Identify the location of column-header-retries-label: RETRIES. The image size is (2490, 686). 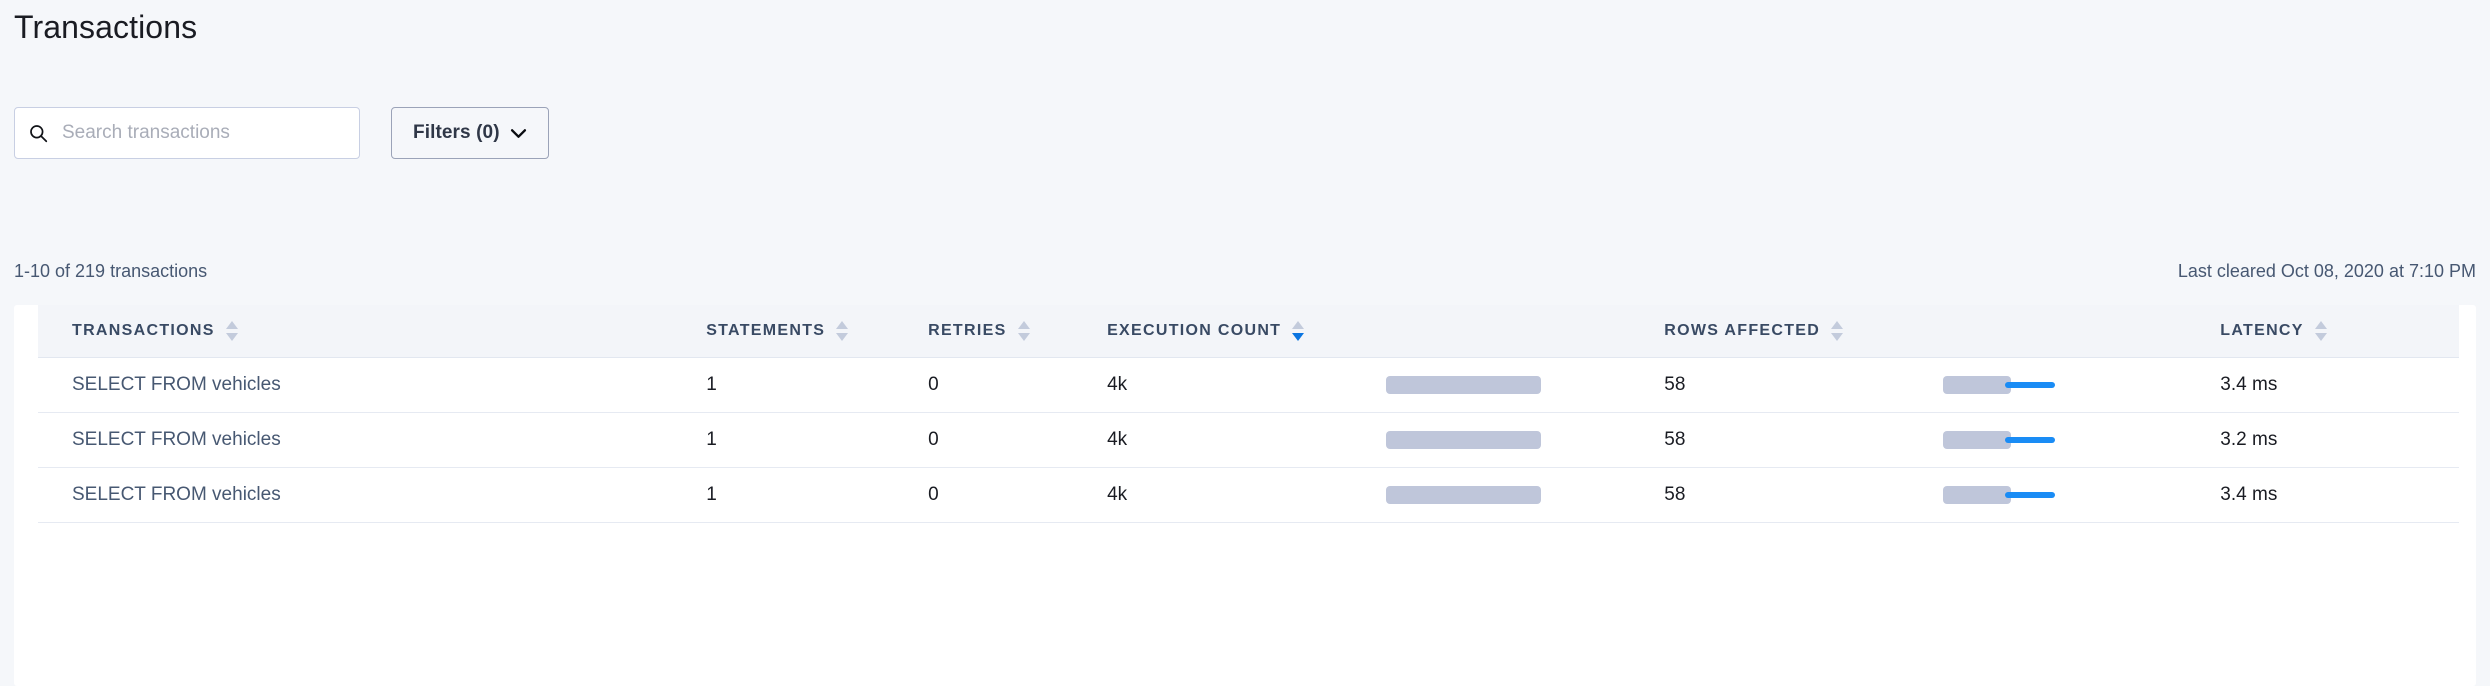
(967, 330).